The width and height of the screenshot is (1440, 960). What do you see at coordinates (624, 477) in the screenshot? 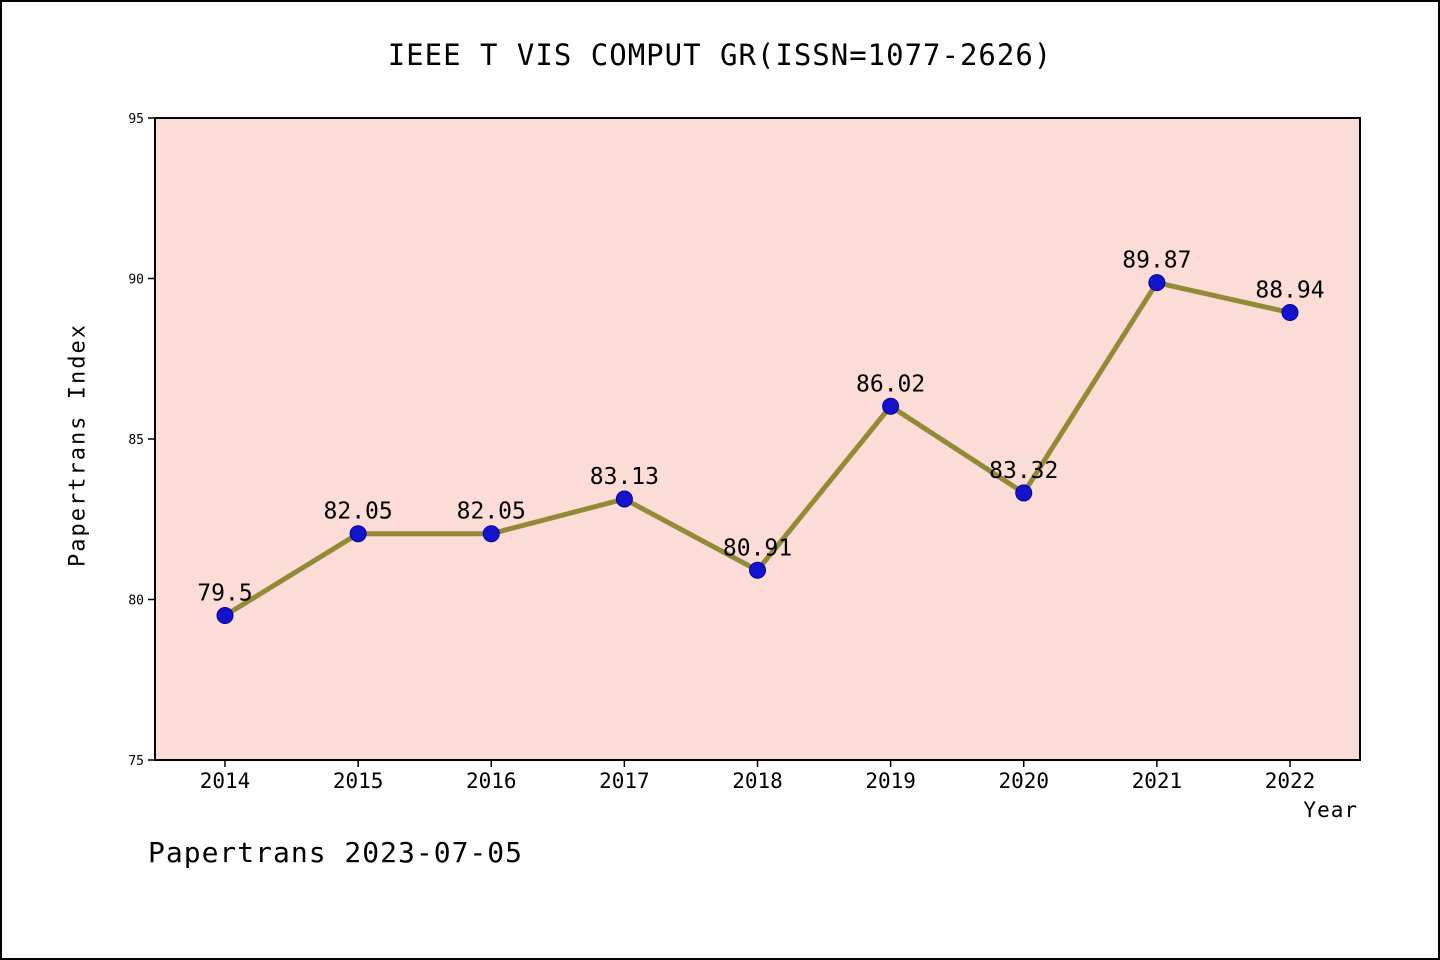
I see `data-point-label: 83.13` at bounding box center [624, 477].